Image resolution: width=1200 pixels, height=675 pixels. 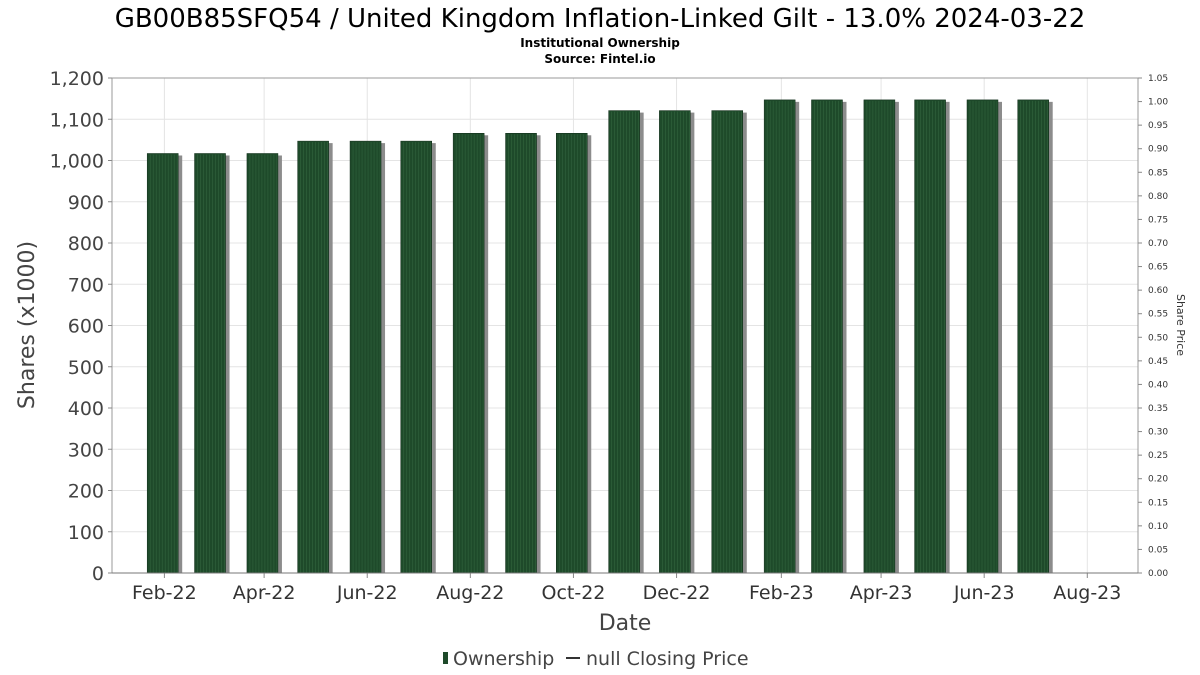 What do you see at coordinates (86, 492) in the screenshot?
I see `y-tick-label: 200` at bounding box center [86, 492].